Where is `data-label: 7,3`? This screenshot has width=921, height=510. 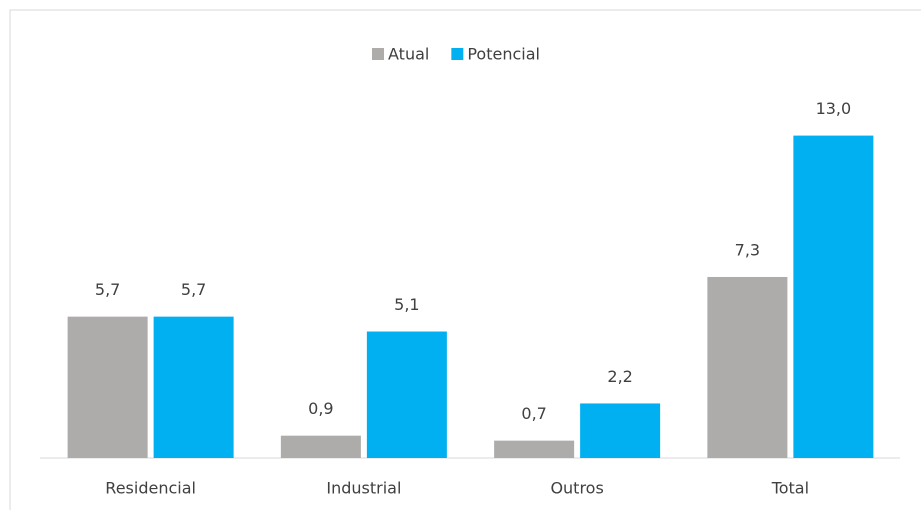
data-label: 7,3 is located at coordinates (747, 249).